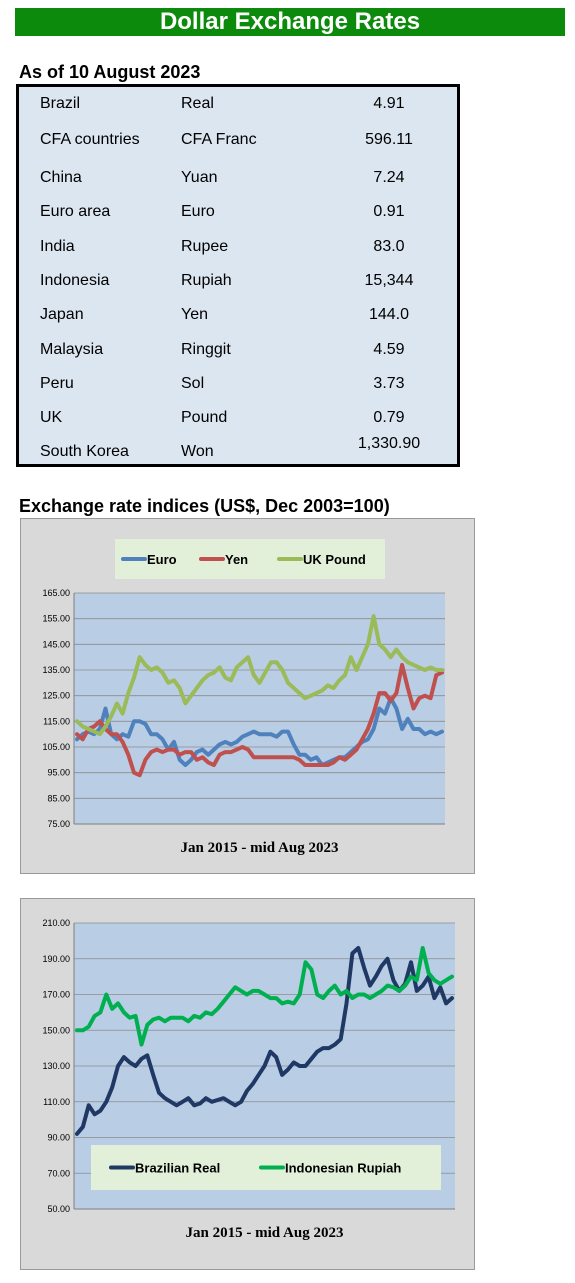 This screenshot has height=1283, width=575. I want to click on legend-label: UK Pound, so click(334, 559).